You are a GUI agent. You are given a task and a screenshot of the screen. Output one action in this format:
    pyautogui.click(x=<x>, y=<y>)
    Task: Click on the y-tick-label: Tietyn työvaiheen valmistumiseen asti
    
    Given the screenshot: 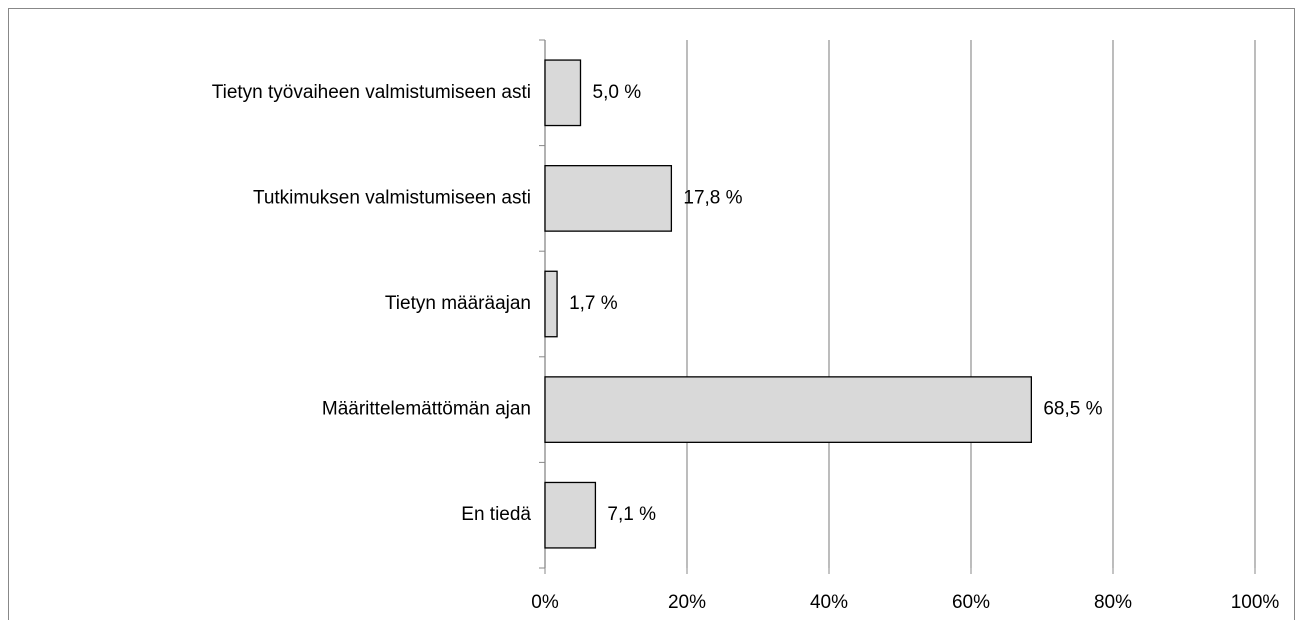 What is the action you would take?
    pyautogui.click(x=371, y=92)
    